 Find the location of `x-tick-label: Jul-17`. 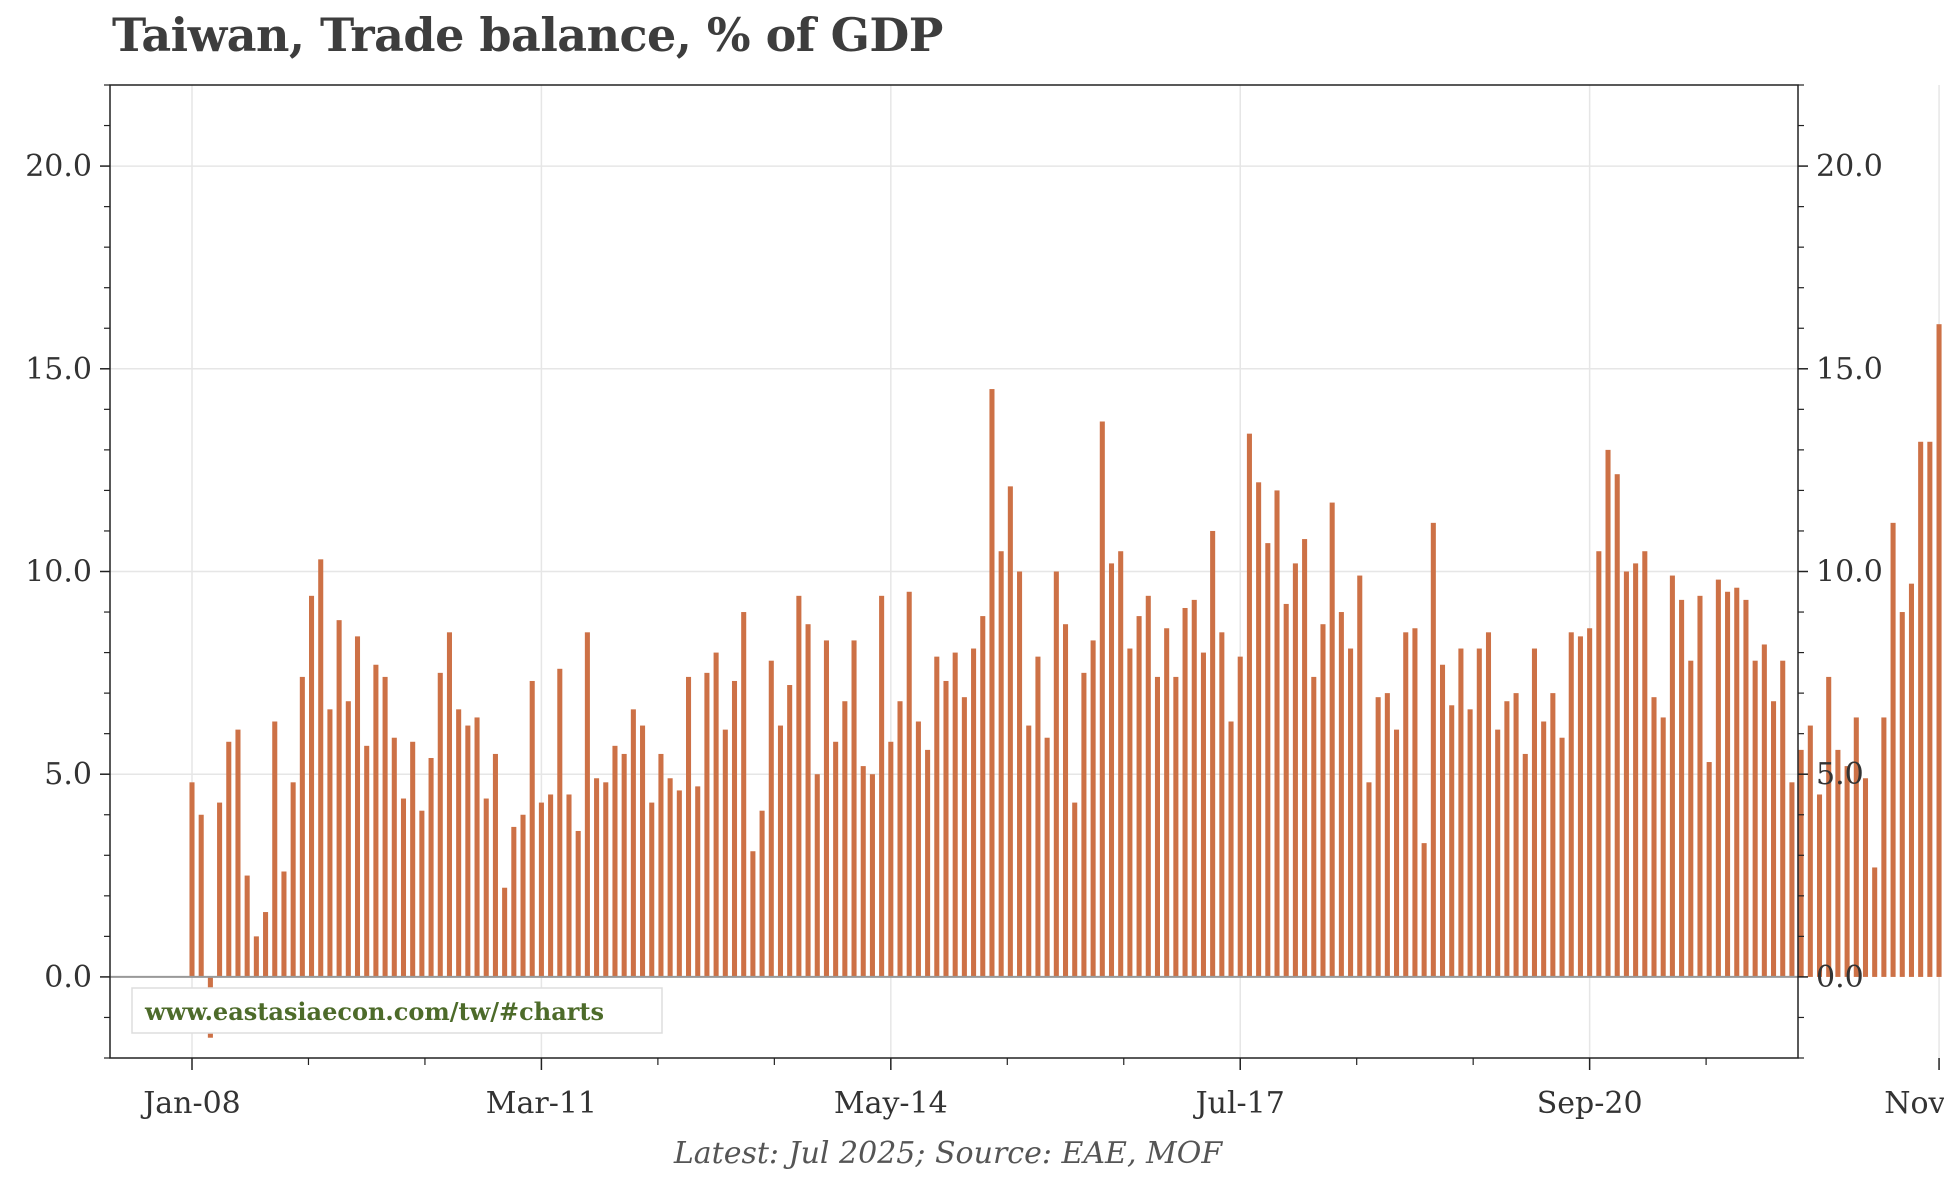

x-tick-label: Jul-17 is located at coordinates (1239, 1103).